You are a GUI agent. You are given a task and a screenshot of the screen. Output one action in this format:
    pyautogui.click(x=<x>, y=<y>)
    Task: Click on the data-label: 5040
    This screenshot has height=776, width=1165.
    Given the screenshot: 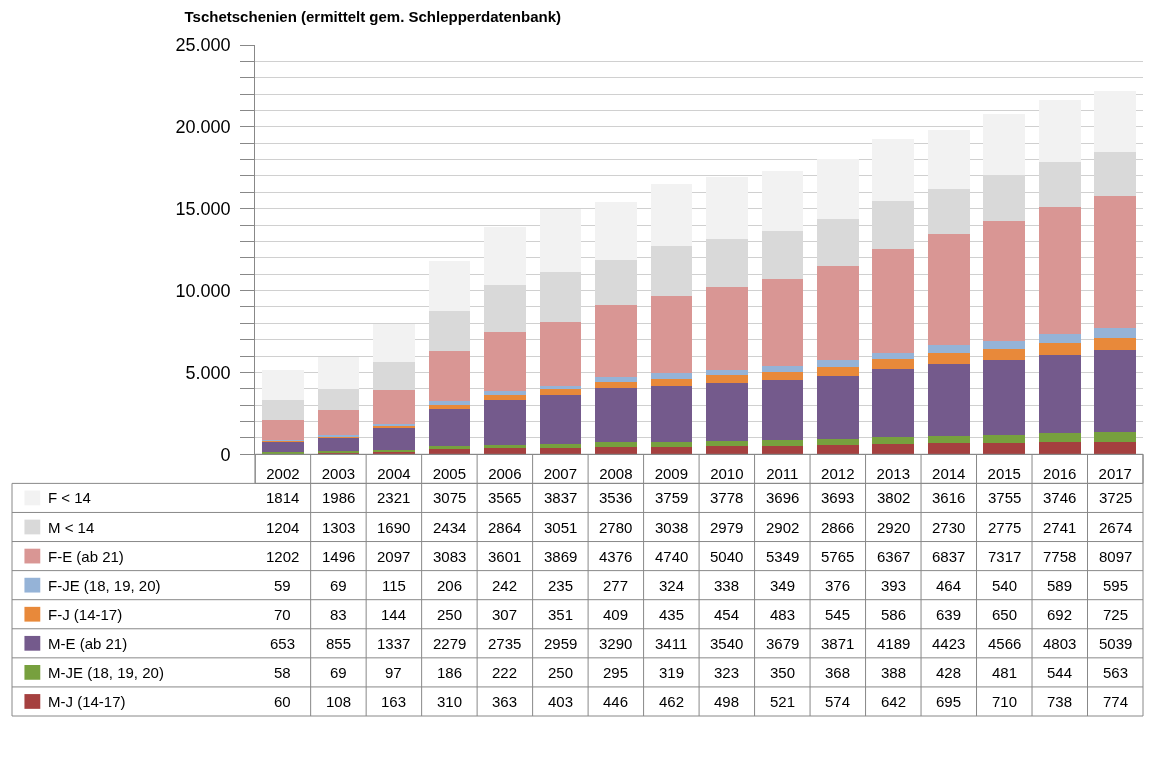 What is the action you would take?
    pyautogui.click(x=727, y=556)
    